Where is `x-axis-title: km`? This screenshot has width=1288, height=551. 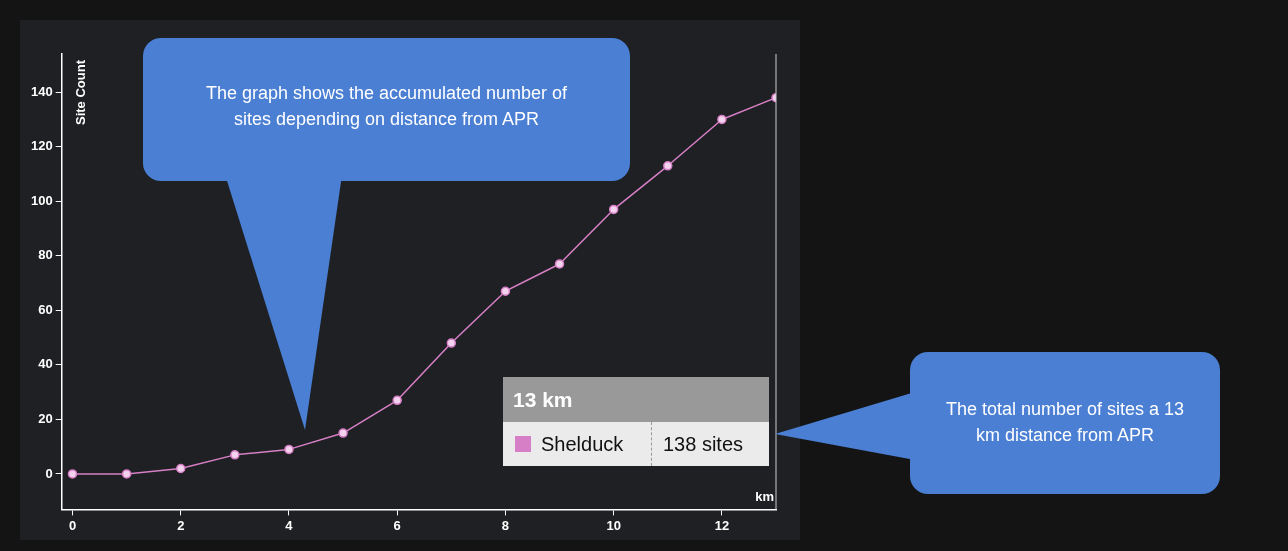 x-axis-title: km is located at coordinates (764, 497).